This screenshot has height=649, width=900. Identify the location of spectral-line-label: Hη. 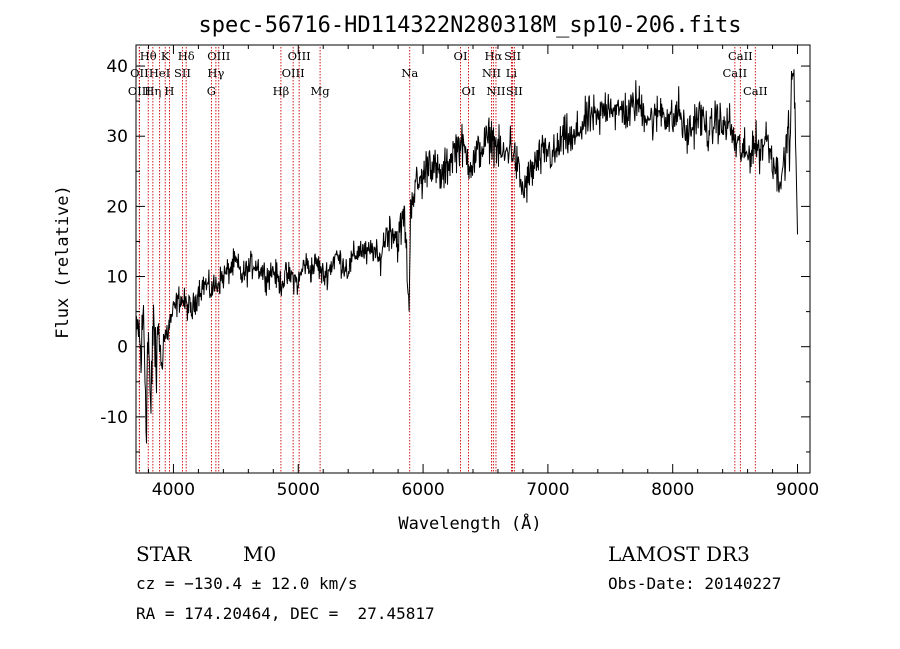
(152, 91).